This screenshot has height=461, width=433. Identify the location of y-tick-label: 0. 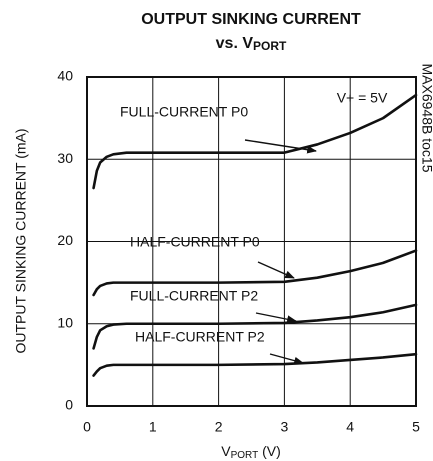
(69, 405).